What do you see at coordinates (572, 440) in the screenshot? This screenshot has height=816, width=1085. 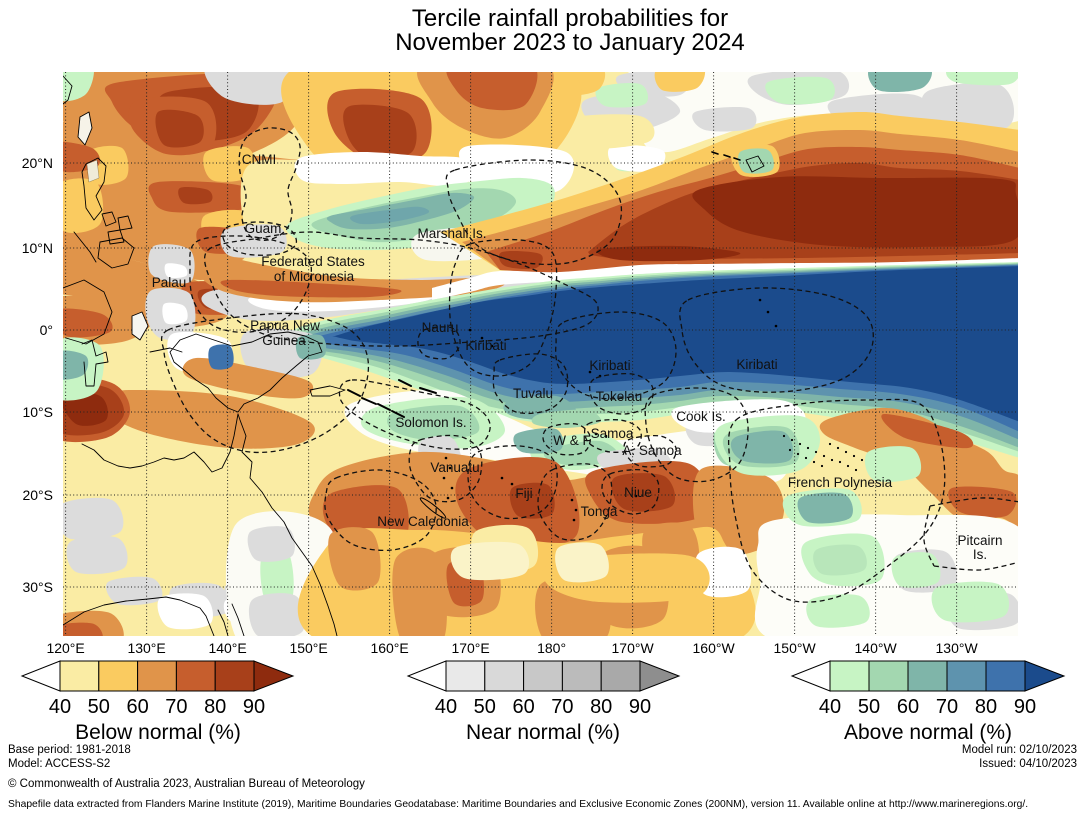 I see `svg-text: W & F` at bounding box center [572, 440].